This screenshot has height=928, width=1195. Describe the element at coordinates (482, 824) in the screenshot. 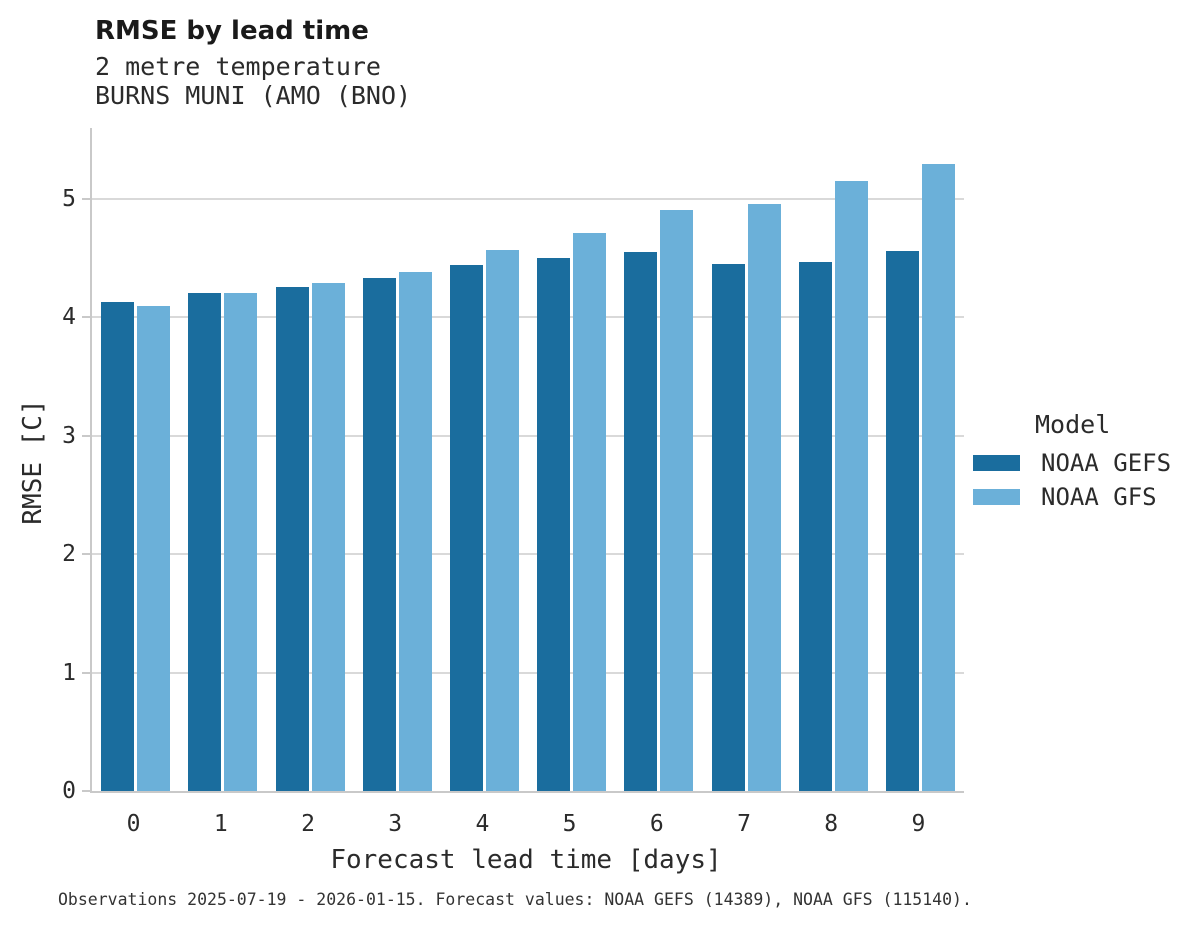

I see `x-tick-label-4: 4` at that location.